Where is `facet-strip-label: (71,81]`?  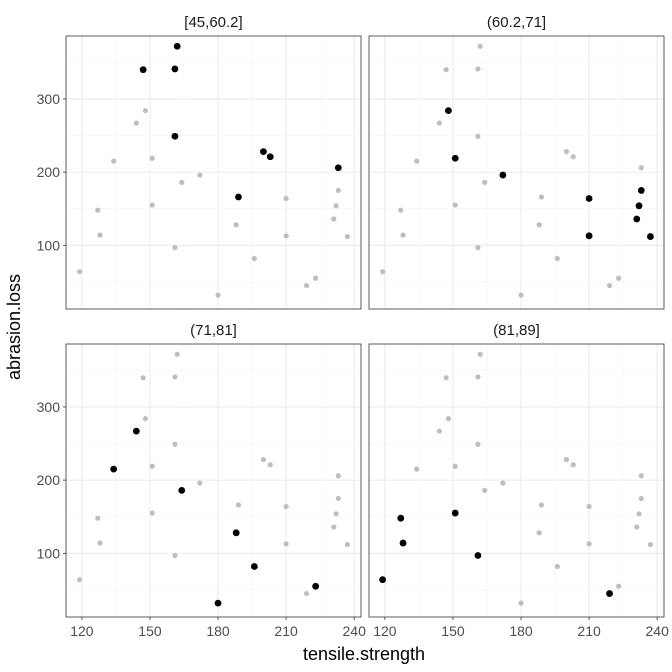 facet-strip-label: (71,81] is located at coordinates (213, 330).